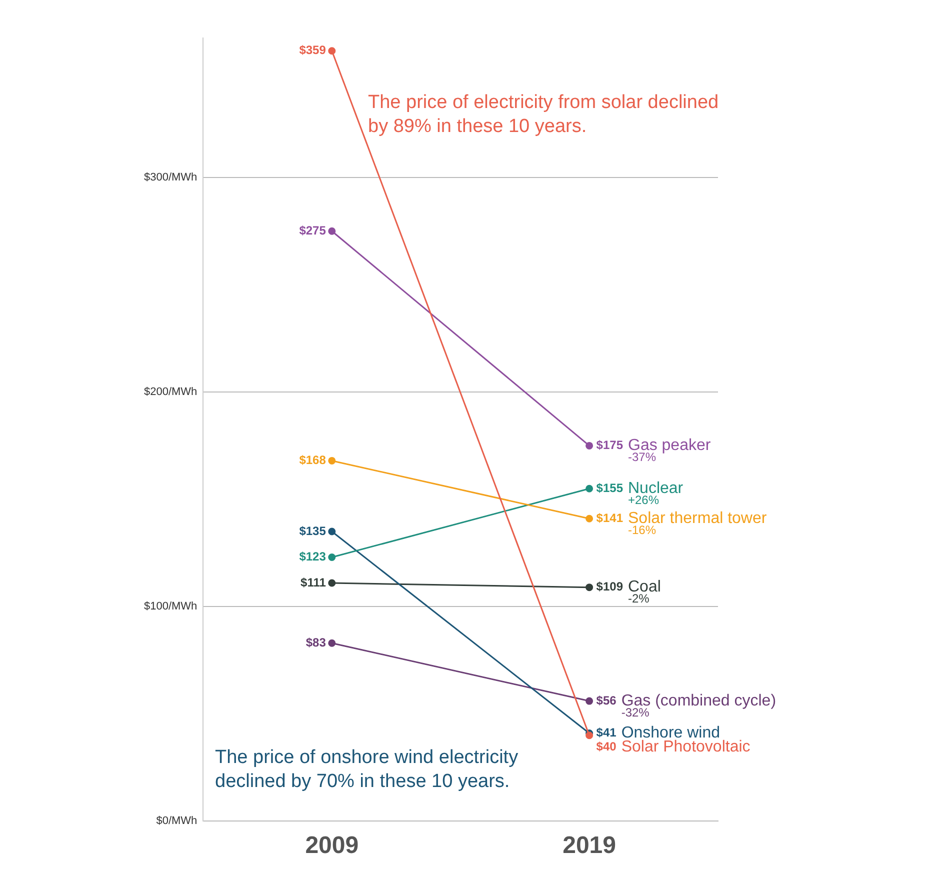 This screenshot has height=883, width=938. Describe the element at coordinates (312, 50) in the screenshot. I see `data-label: $359` at that location.